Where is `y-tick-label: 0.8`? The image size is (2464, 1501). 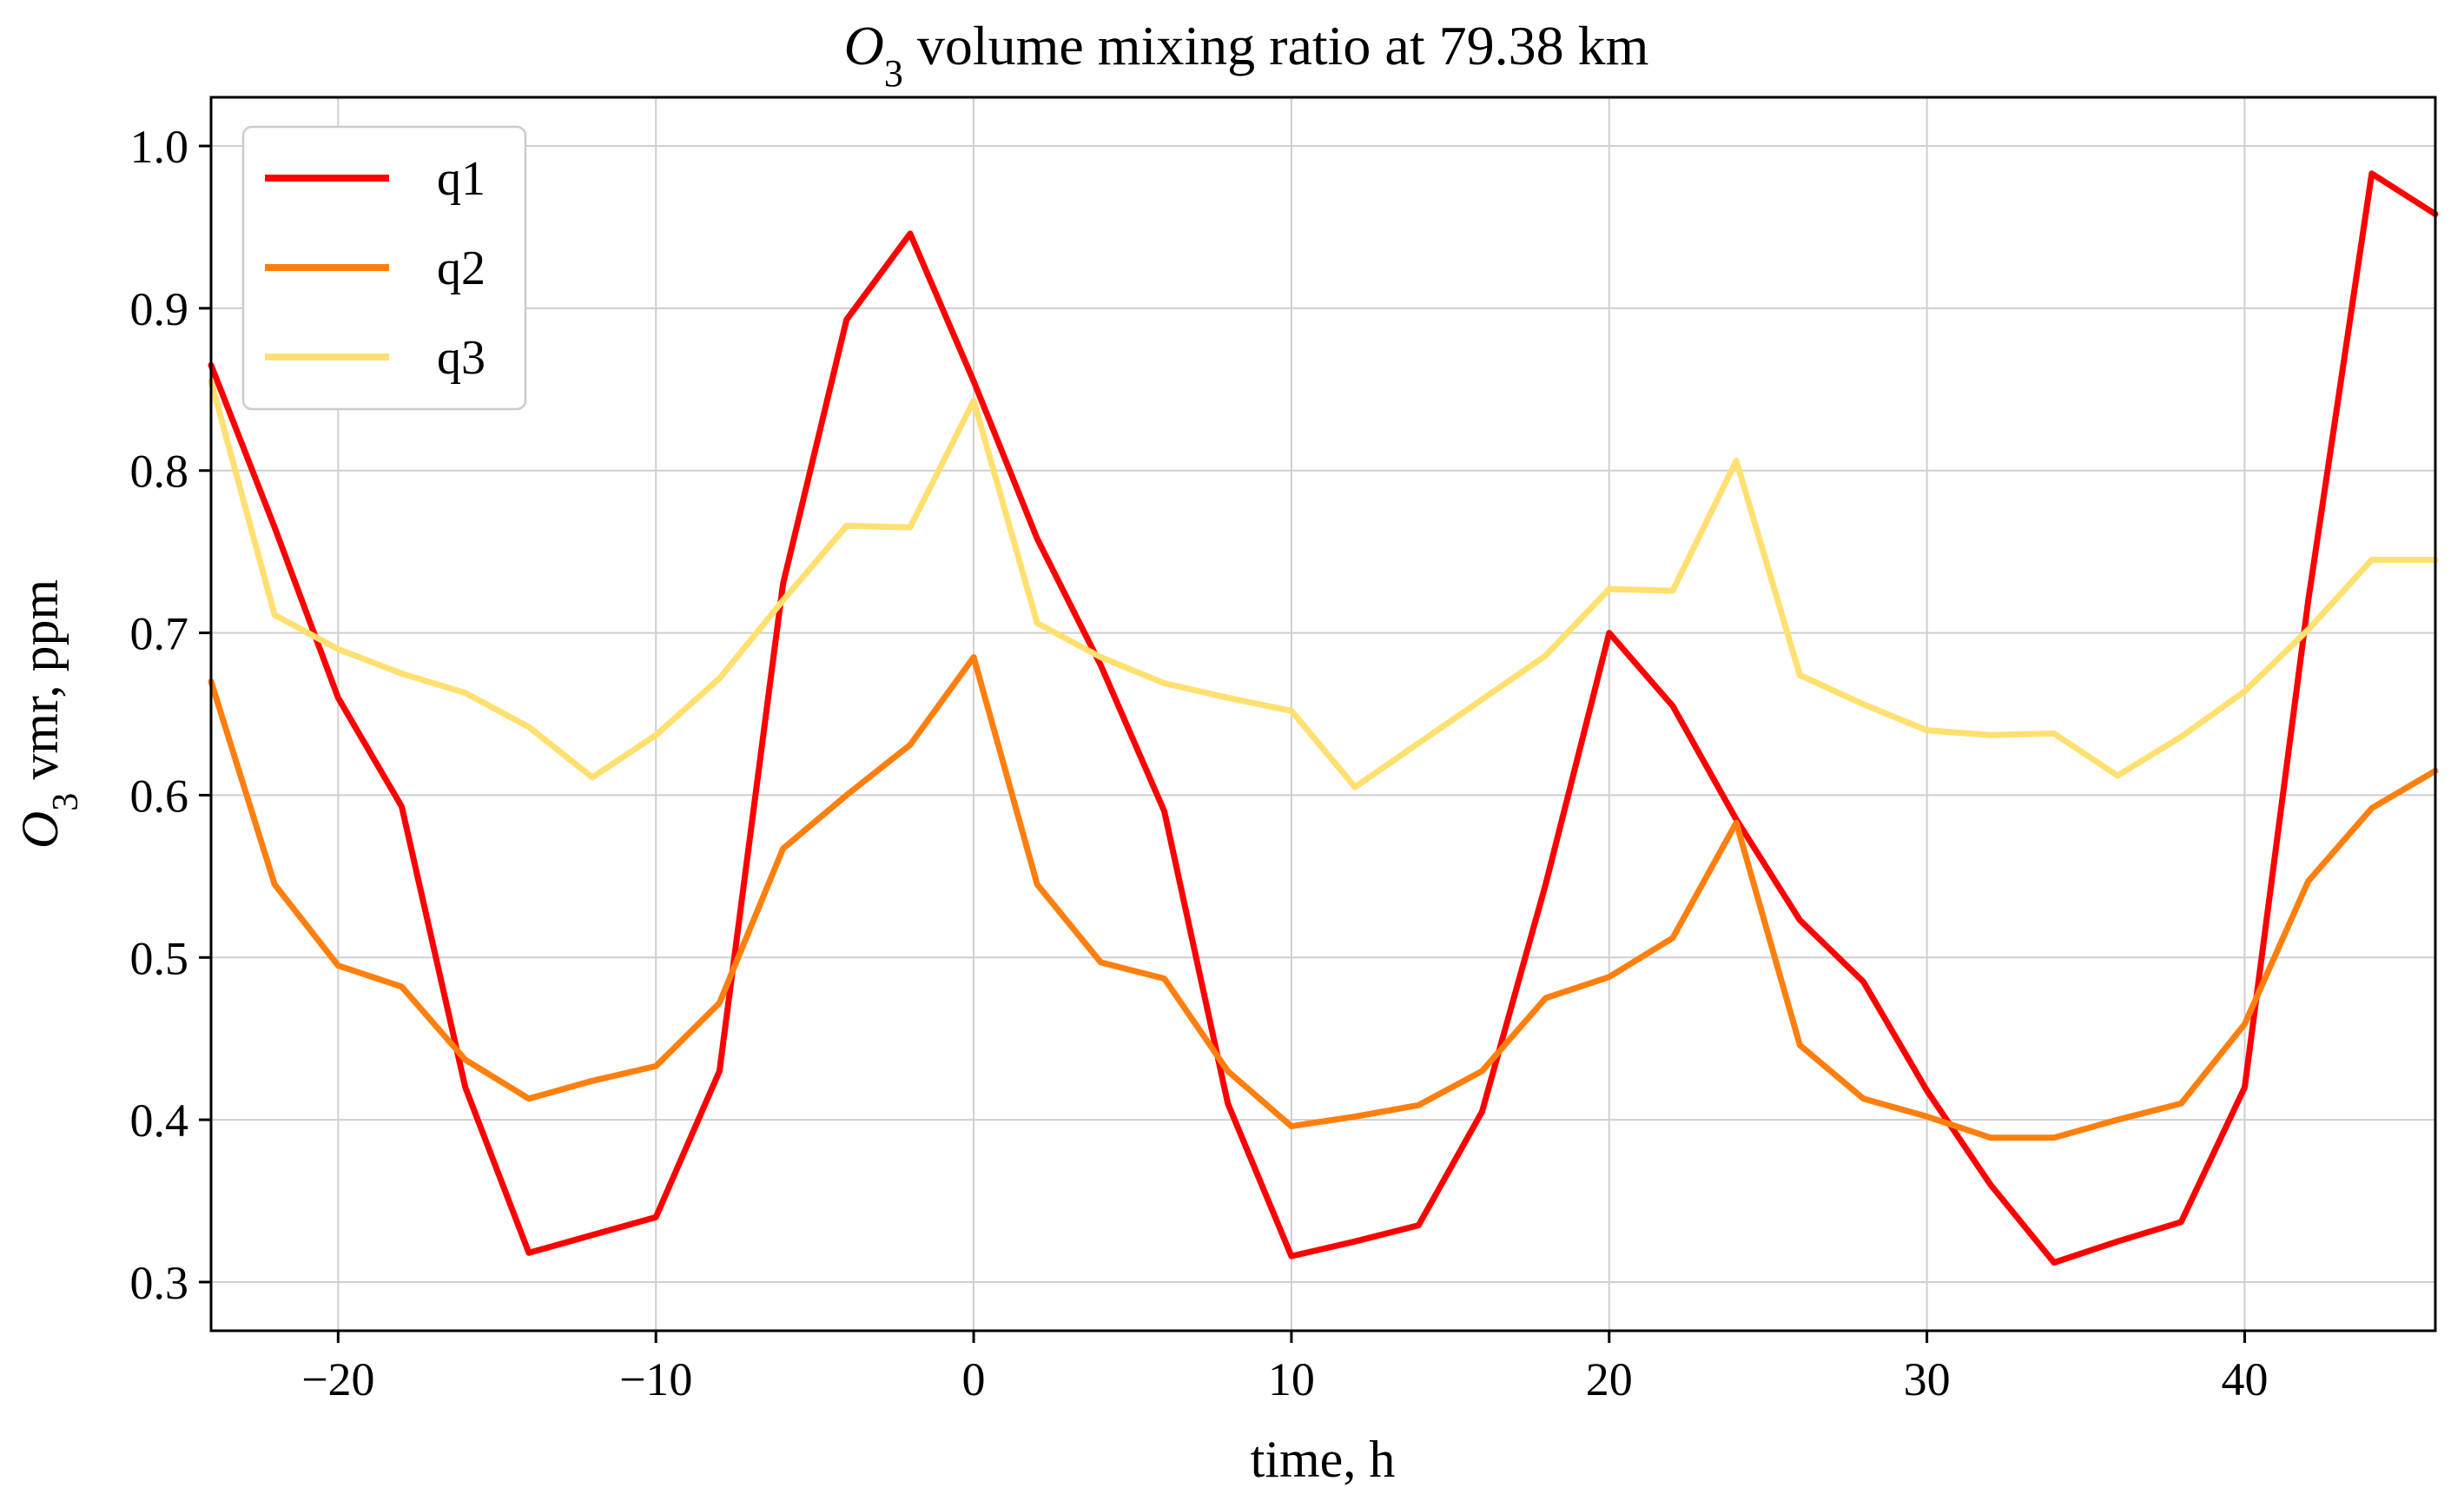 y-tick-label: 0.8 is located at coordinates (159, 472).